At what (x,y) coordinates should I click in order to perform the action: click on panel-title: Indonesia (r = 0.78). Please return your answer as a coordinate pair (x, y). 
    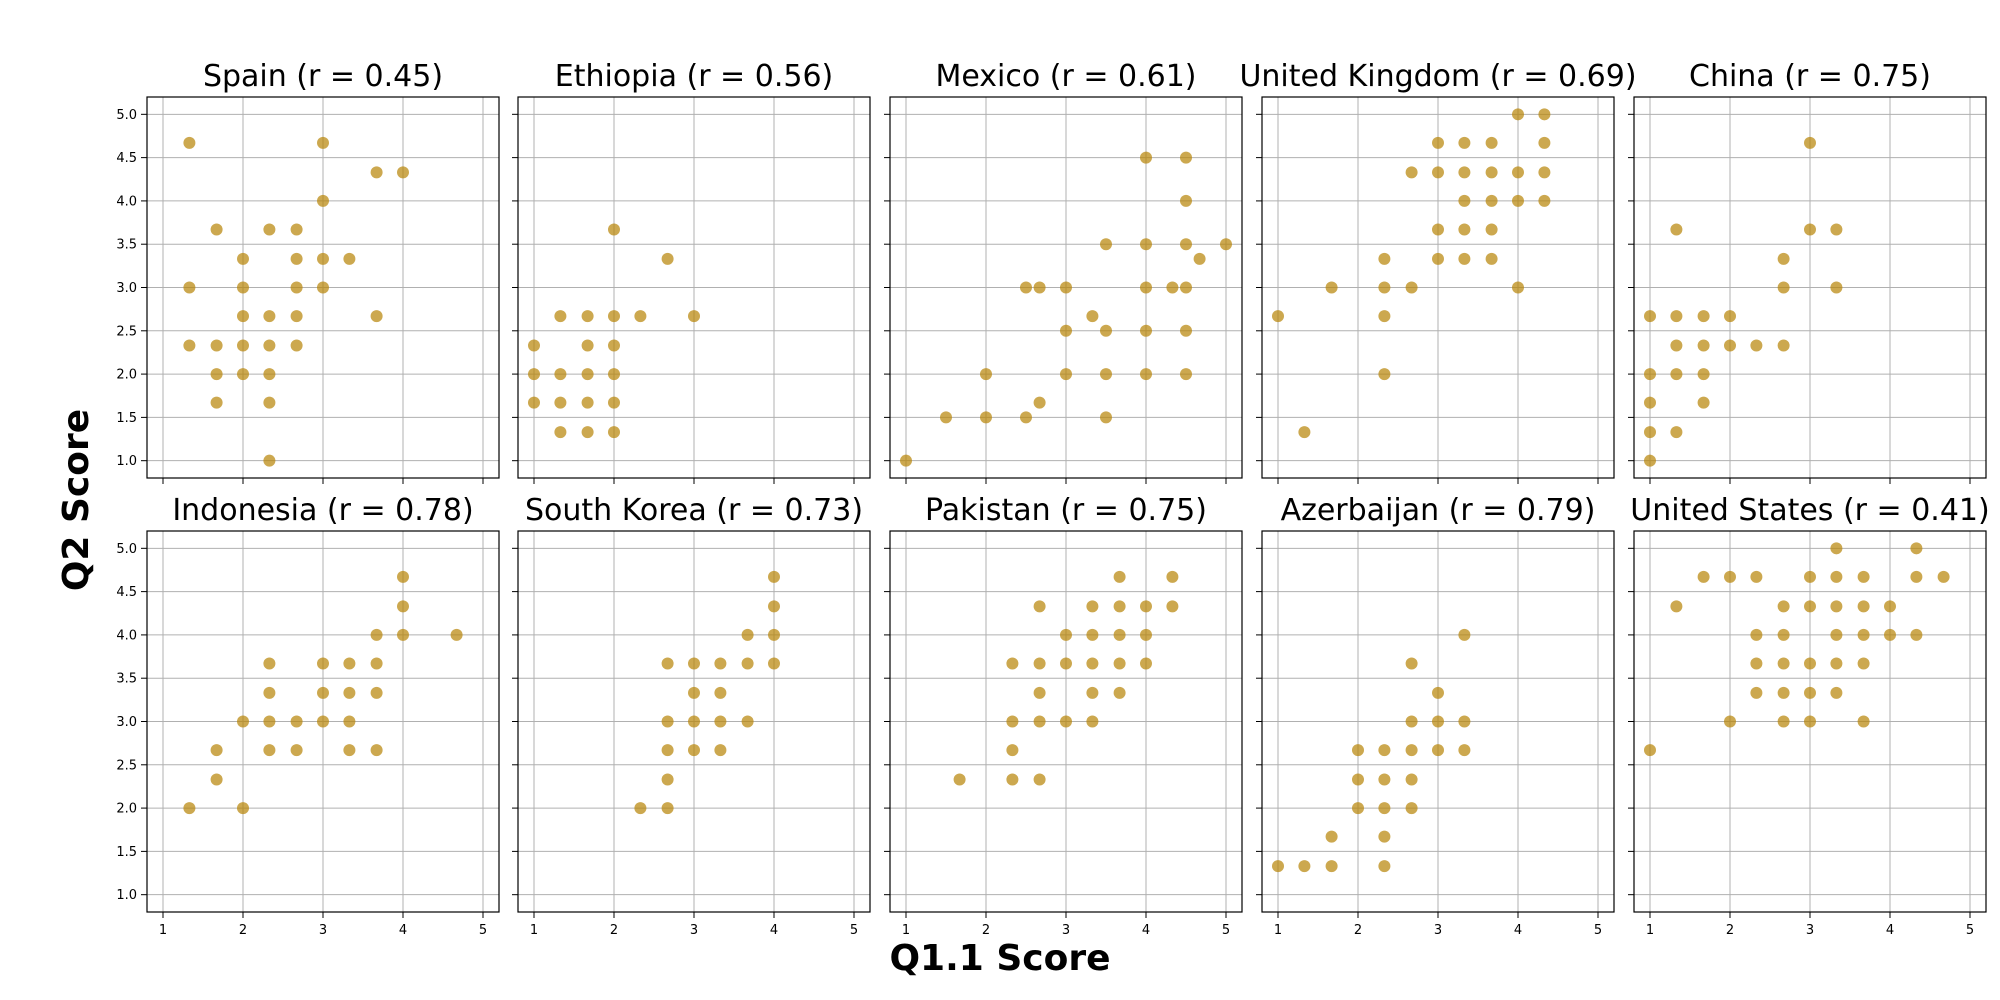
    Looking at the image, I should click on (322, 510).